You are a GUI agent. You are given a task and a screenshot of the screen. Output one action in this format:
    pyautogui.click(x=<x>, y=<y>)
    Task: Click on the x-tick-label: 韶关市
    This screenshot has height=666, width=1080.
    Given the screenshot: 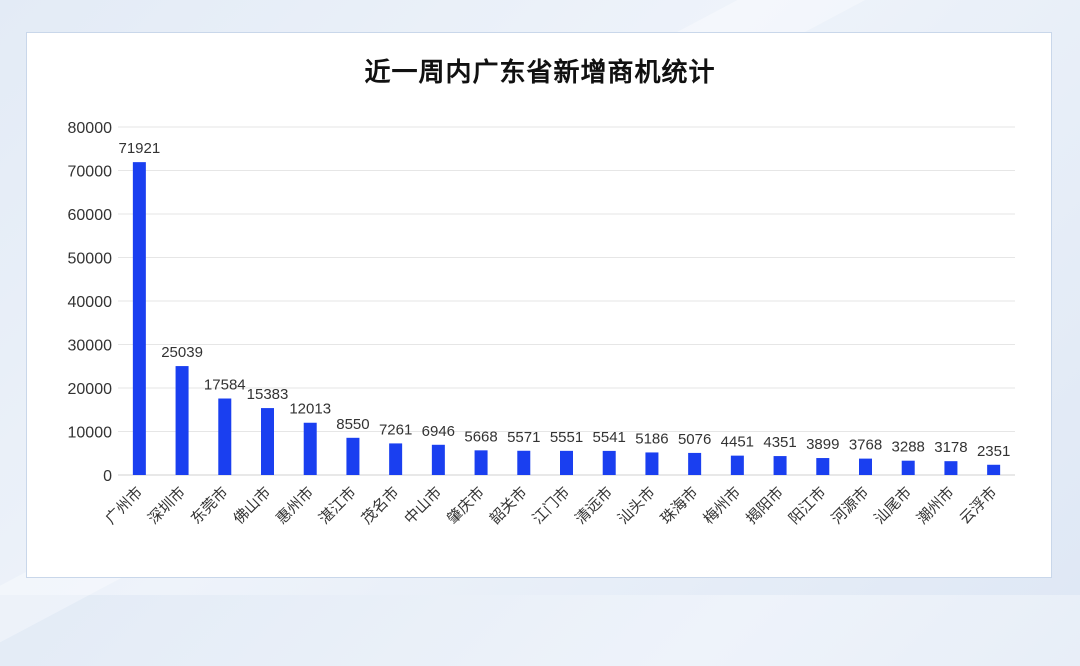 What is the action you would take?
    pyautogui.click(x=508, y=505)
    